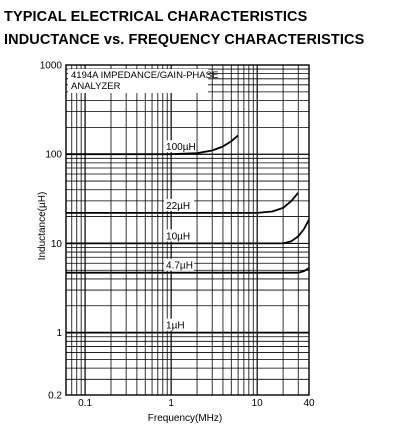  What do you see at coordinates (42, 226) in the screenshot?
I see `y-axis-label: Inductance(µH)` at bounding box center [42, 226].